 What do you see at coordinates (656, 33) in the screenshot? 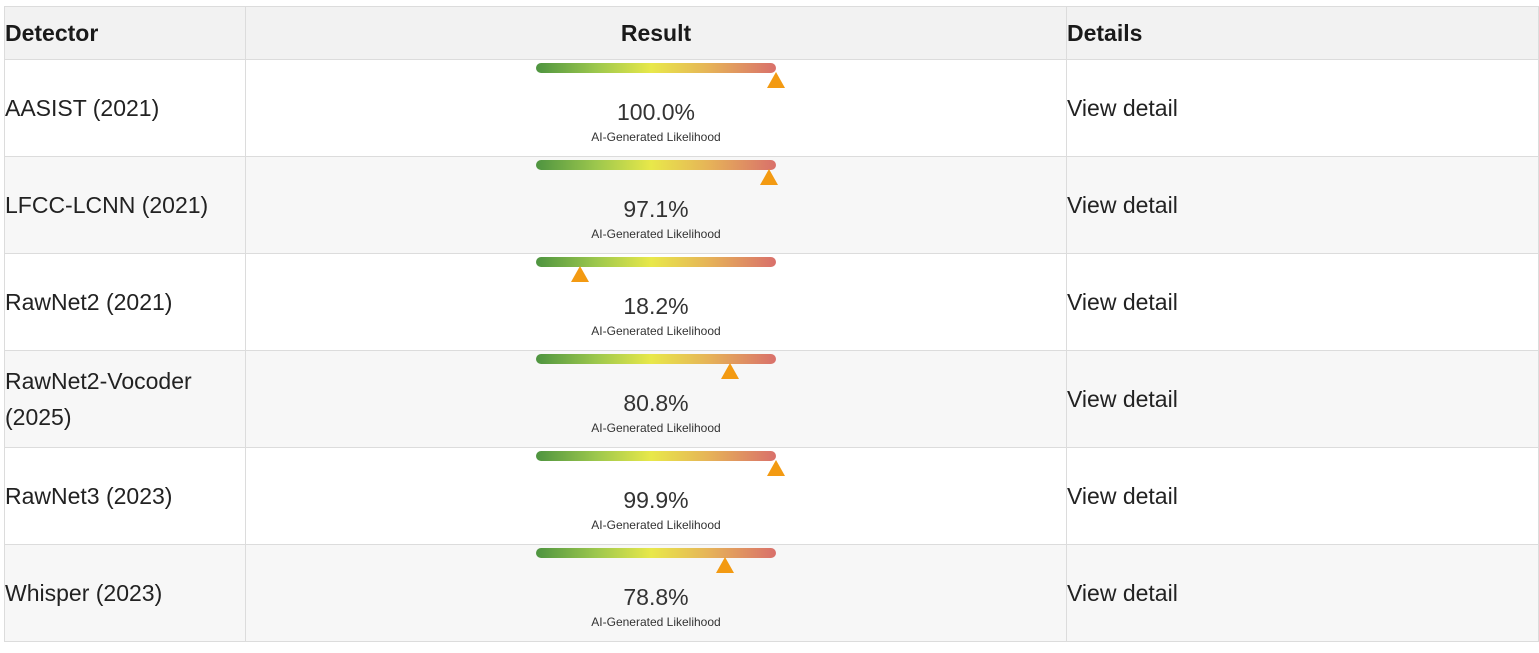
I see `header-result: Result` at bounding box center [656, 33].